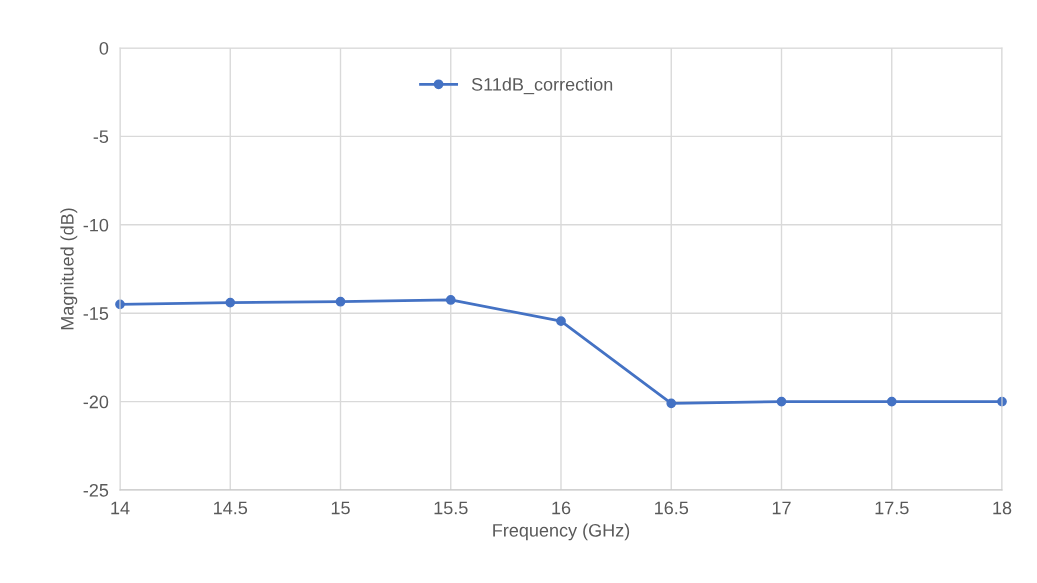 This screenshot has width=1037, height=583. What do you see at coordinates (104, 48) in the screenshot?
I see `y-tick-label: 0` at bounding box center [104, 48].